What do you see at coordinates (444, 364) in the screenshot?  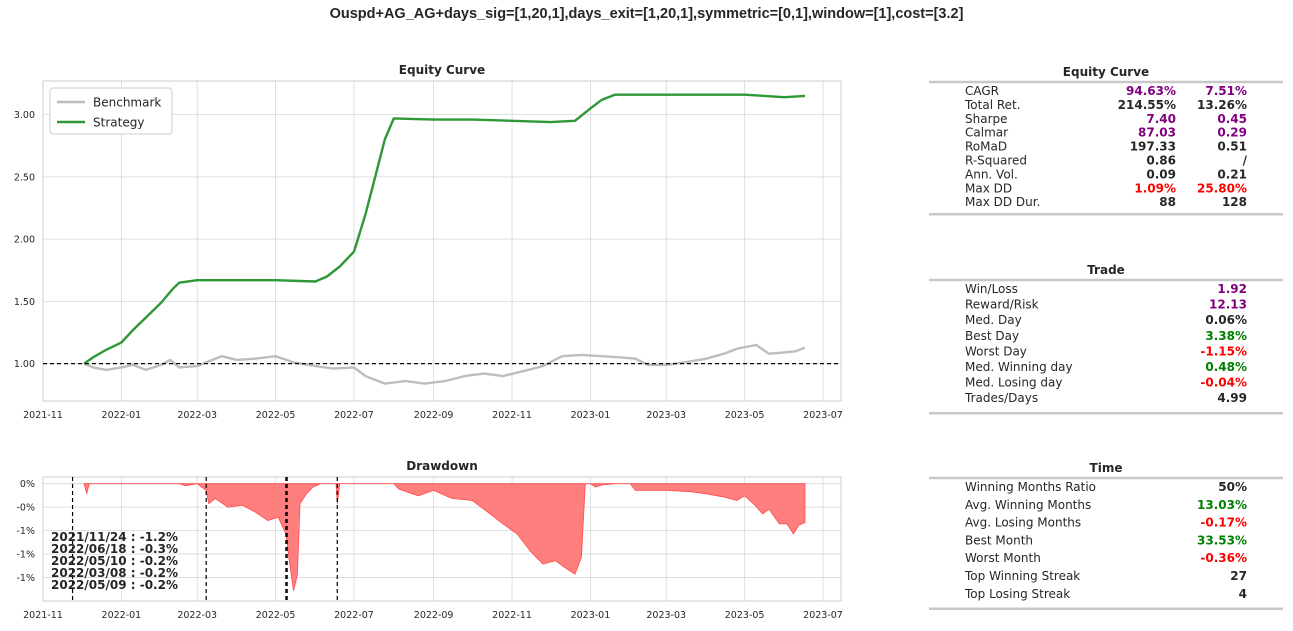 I see `series-line-benchmark` at bounding box center [444, 364].